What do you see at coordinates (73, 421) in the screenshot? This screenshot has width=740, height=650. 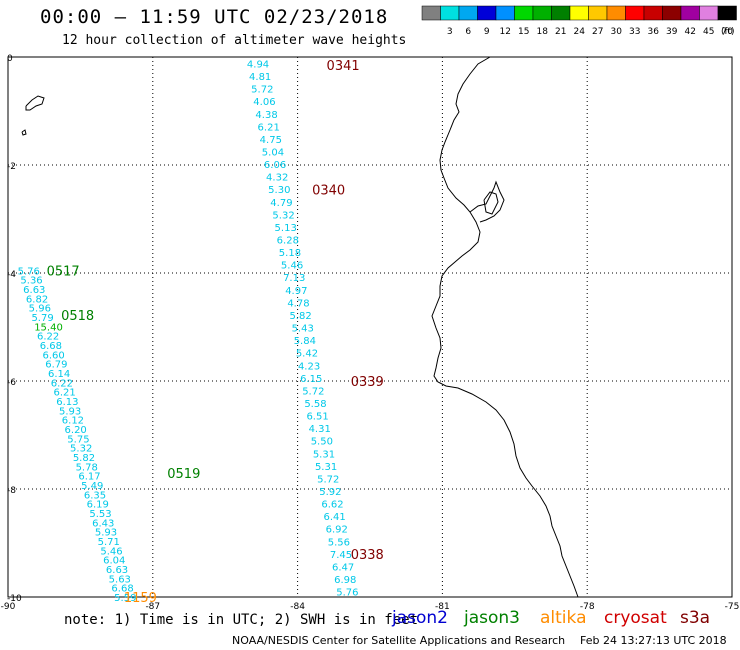 I see `swh-value: 6.12` at bounding box center [73, 421].